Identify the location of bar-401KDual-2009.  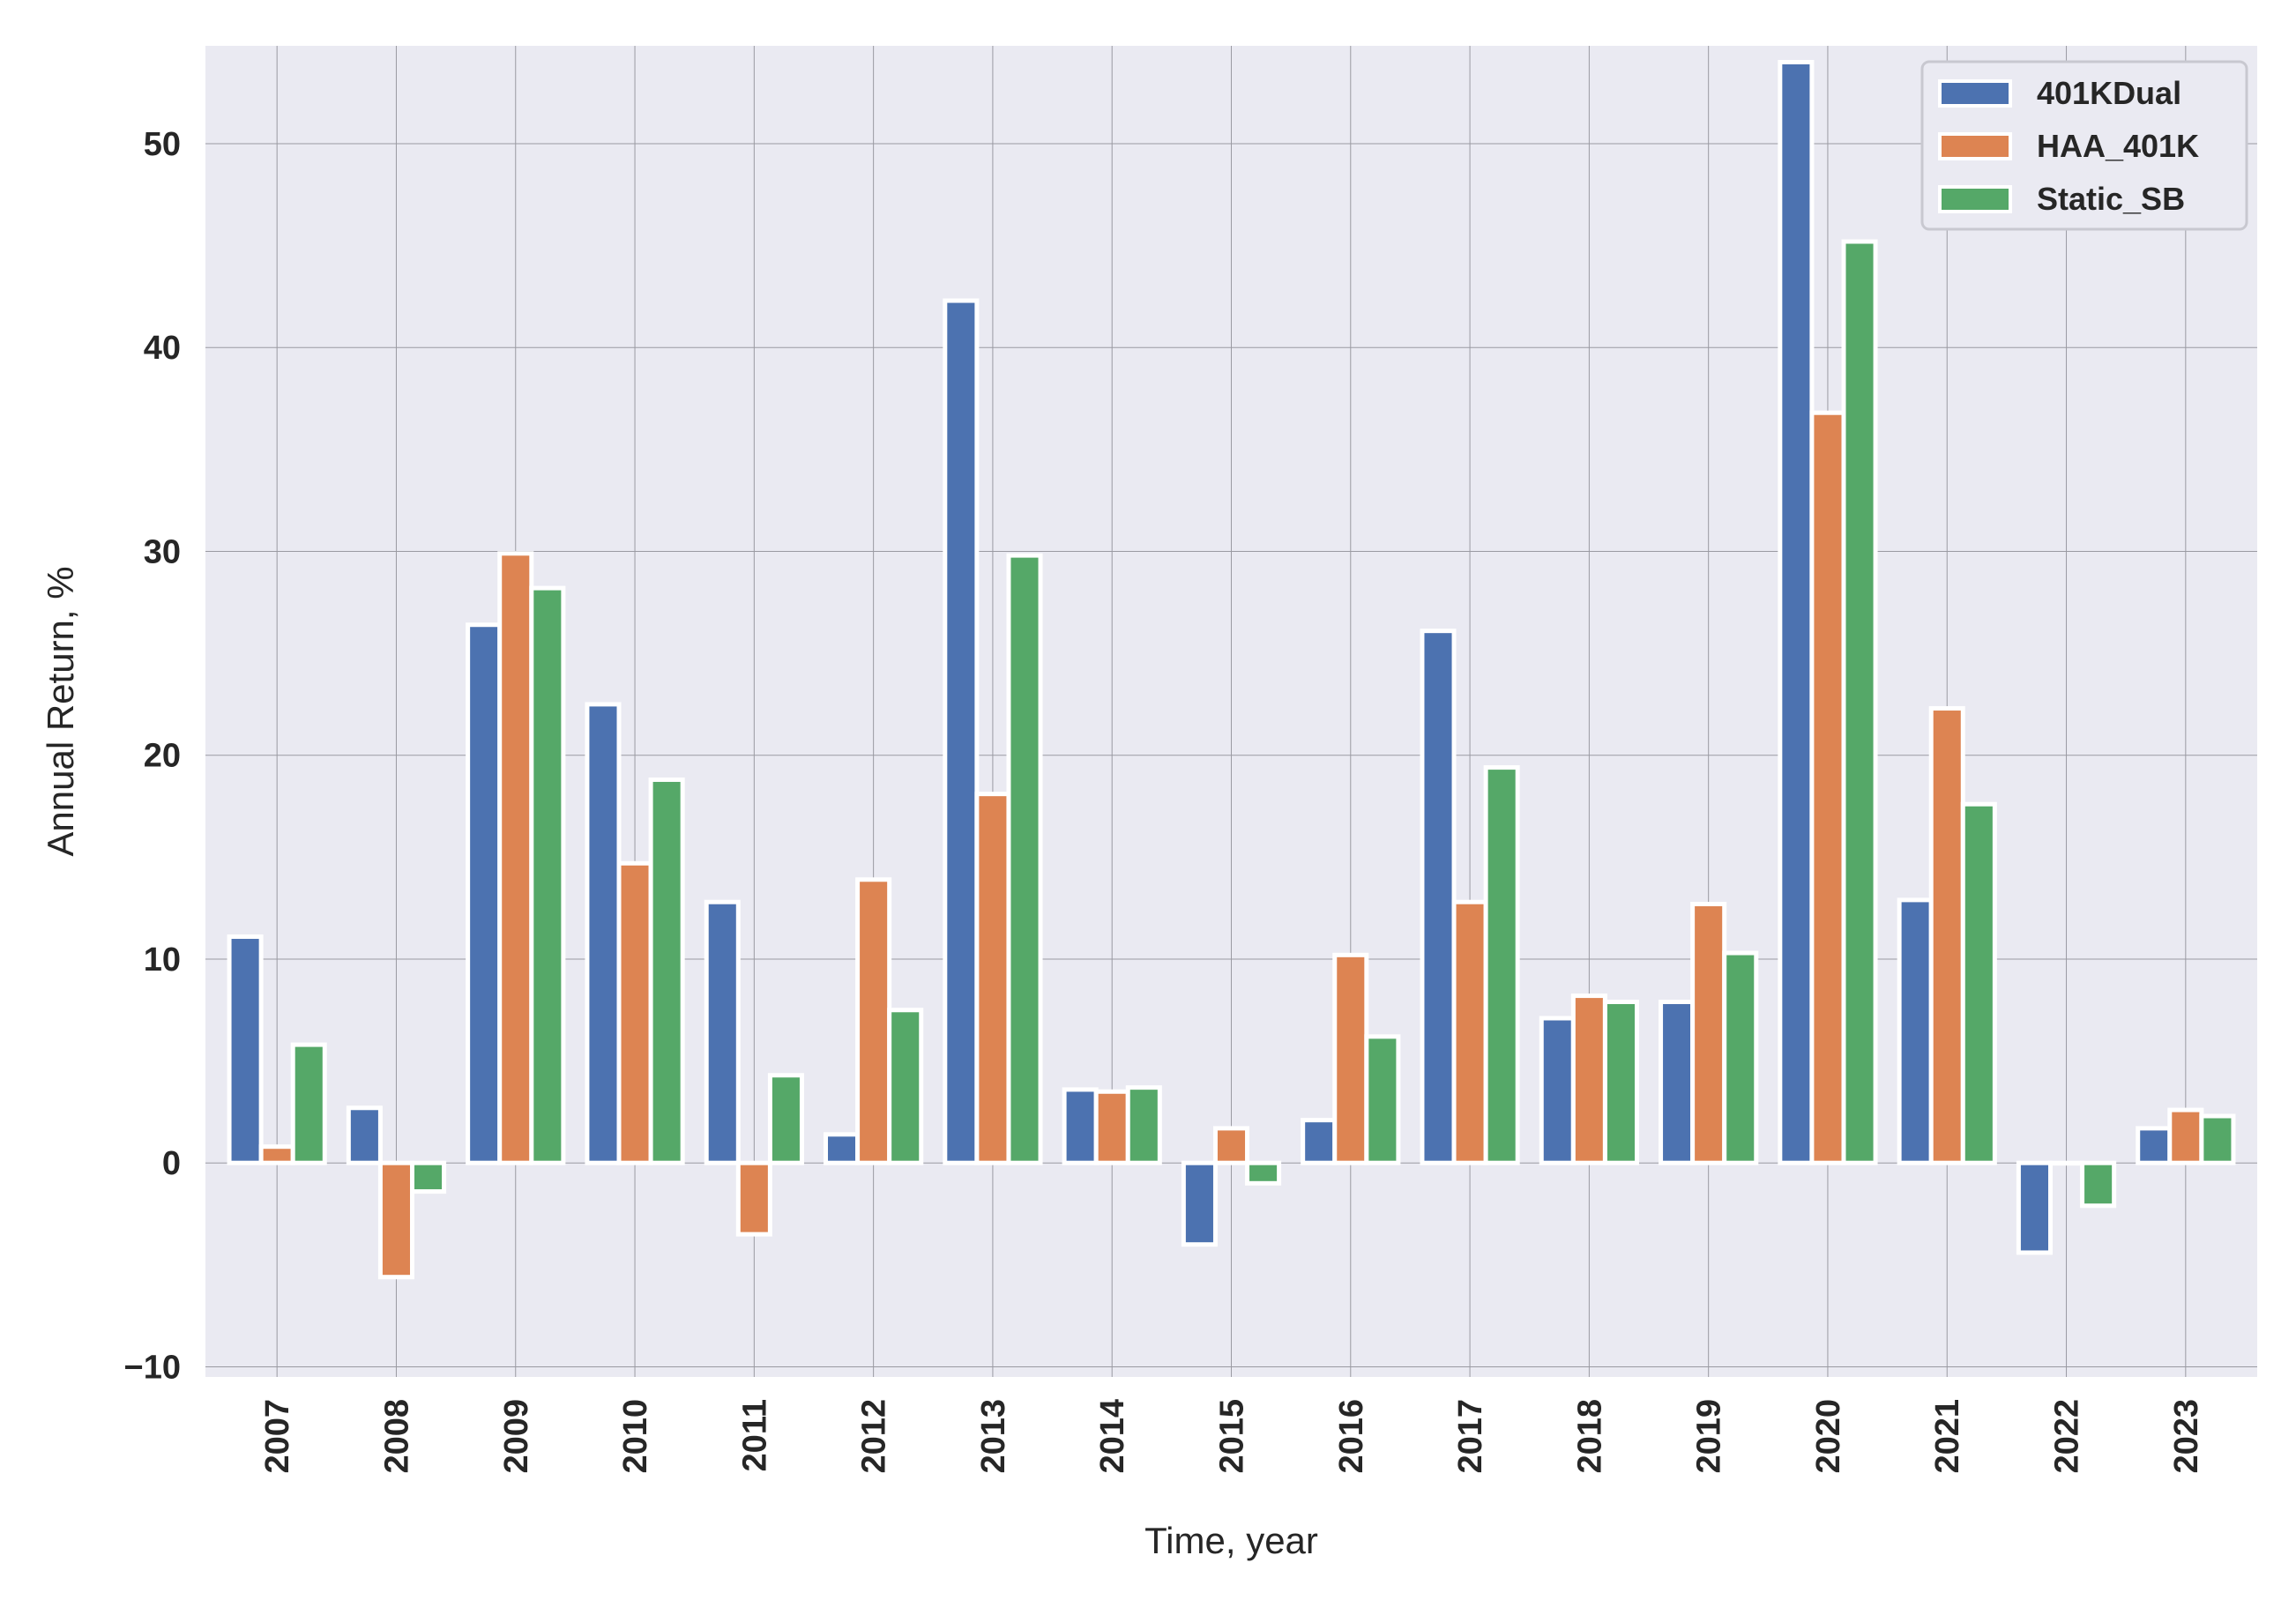
(484, 893).